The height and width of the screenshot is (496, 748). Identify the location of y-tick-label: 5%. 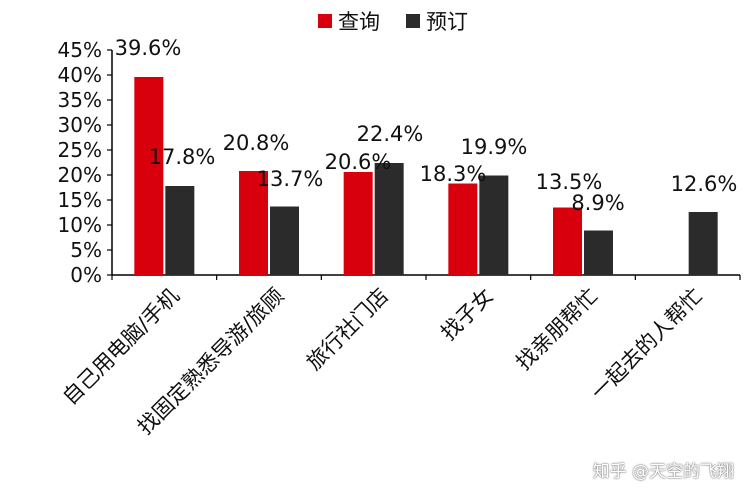
(86, 250).